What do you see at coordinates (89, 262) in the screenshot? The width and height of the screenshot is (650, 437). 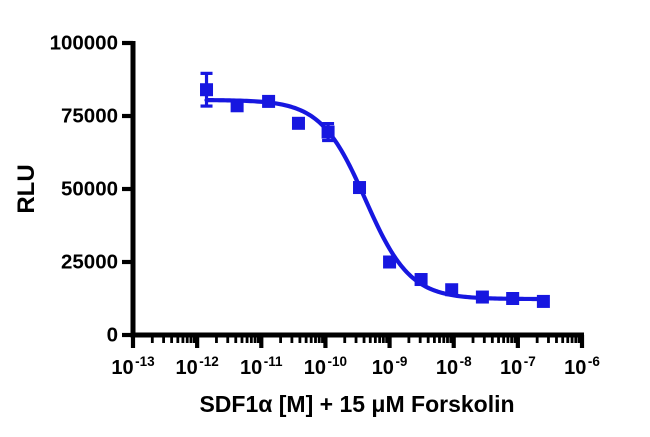 I see `y-tick-label: 25000` at bounding box center [89, 262].